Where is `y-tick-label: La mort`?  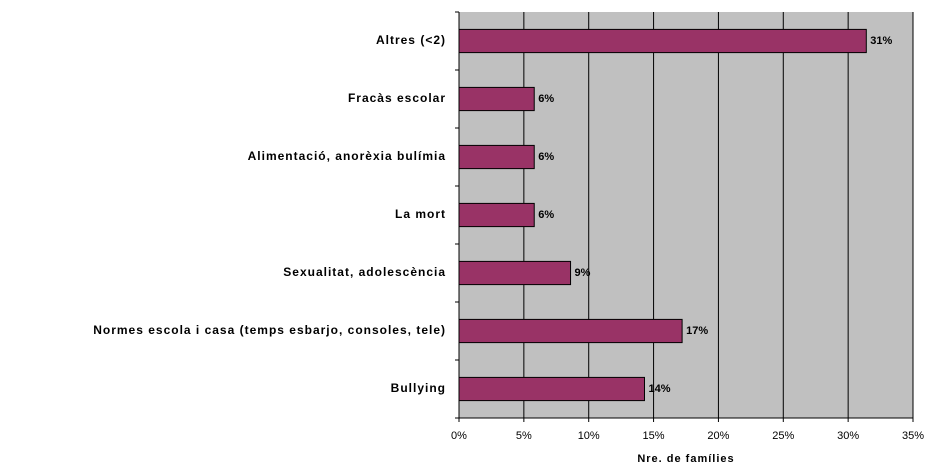 y-tick-label: La mort is located at coordinates (420, 214).